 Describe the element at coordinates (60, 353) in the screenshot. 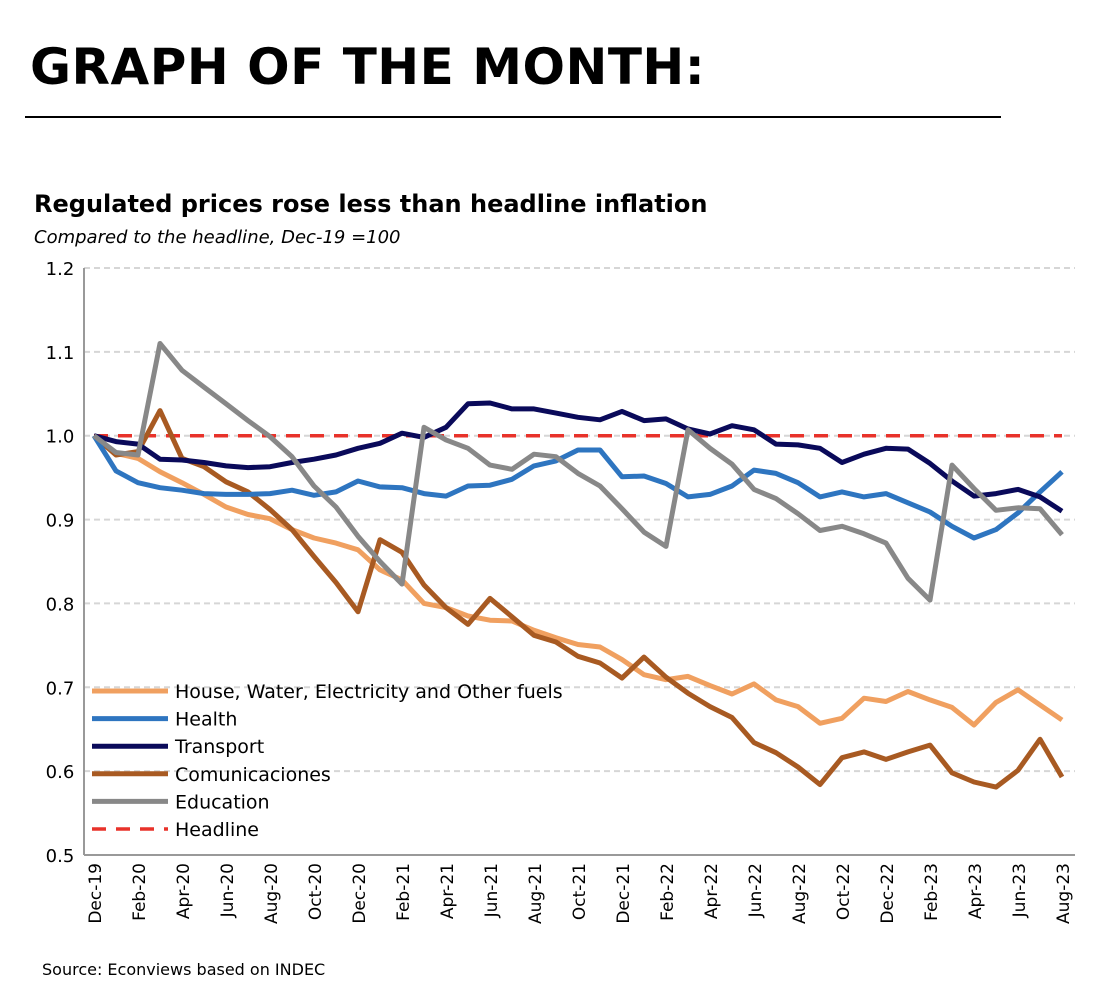

I see `y-tick-label: 1.1` at that location.